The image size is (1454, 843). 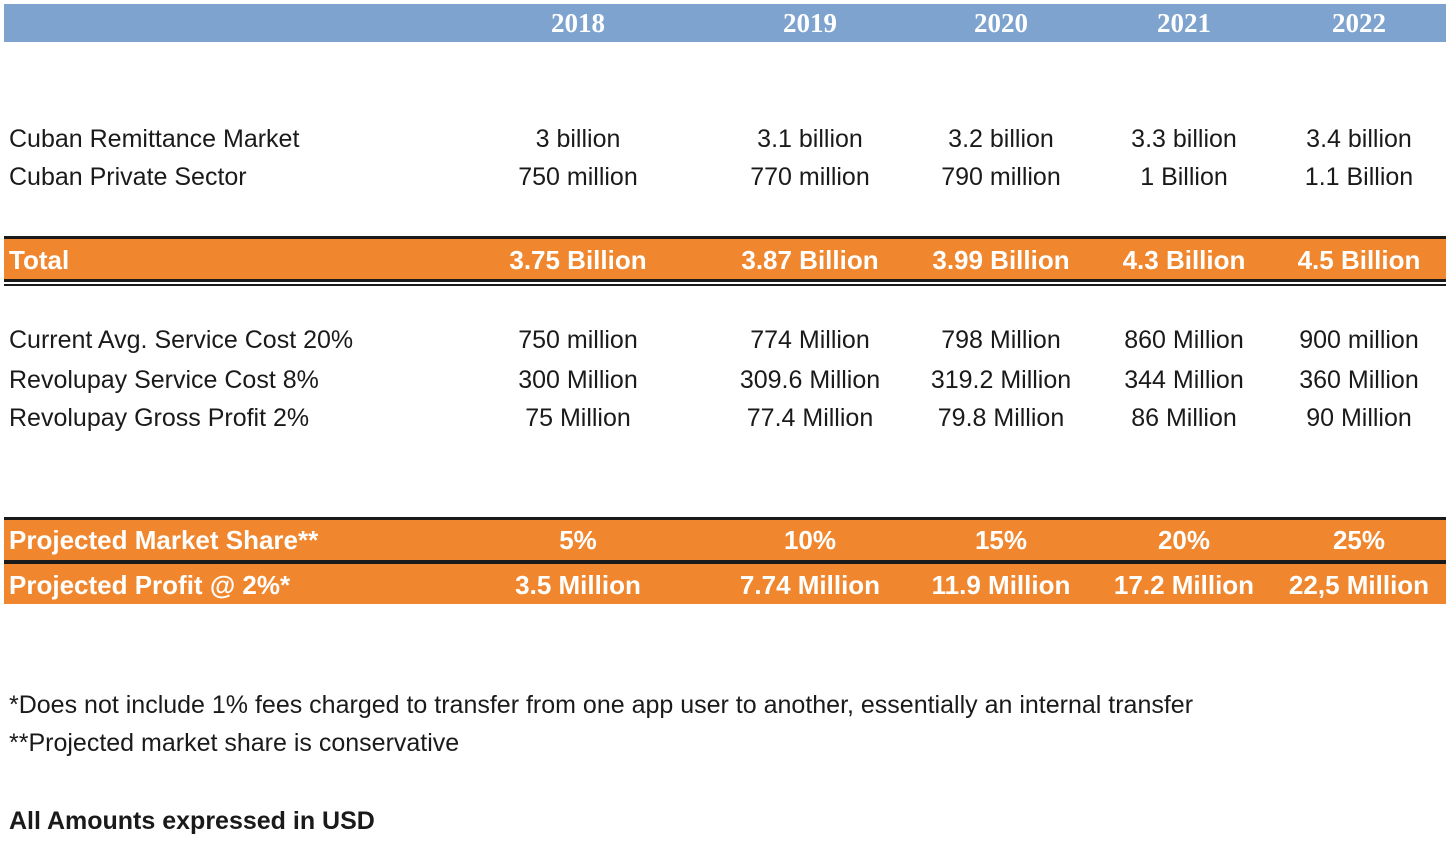 I want to click on cell-remittance-2019: 3.1 billion, so click(x=810, y=139).